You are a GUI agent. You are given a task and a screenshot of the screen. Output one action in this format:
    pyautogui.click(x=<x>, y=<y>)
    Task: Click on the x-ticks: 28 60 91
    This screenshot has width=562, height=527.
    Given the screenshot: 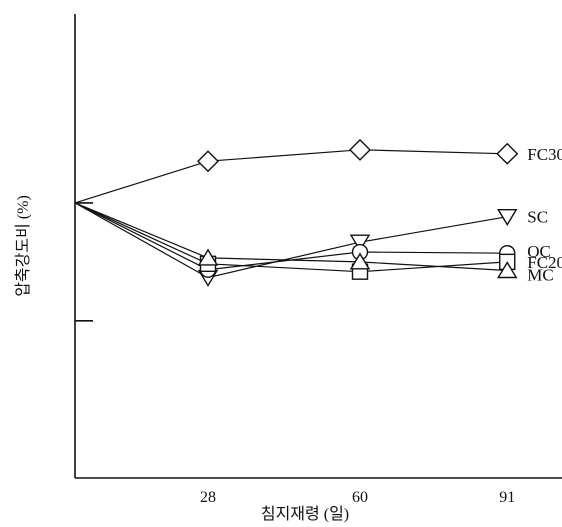 What is the action you would take?
    pyautogui.click(x=357, y=497)
    